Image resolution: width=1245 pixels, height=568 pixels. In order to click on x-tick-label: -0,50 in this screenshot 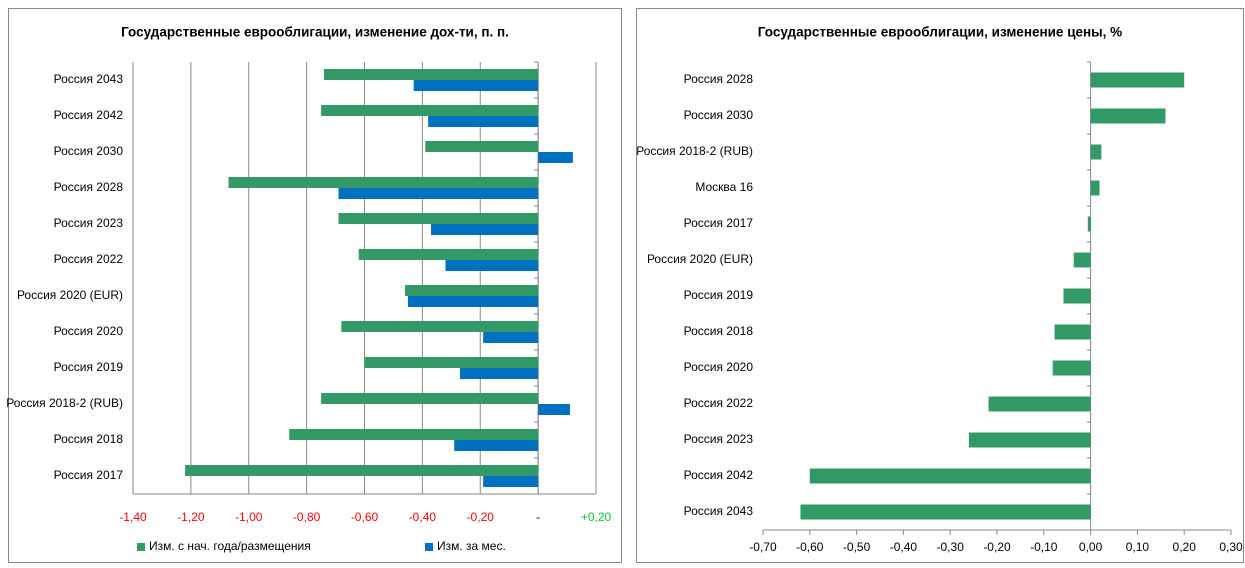, I will do `click(857, 547)`.